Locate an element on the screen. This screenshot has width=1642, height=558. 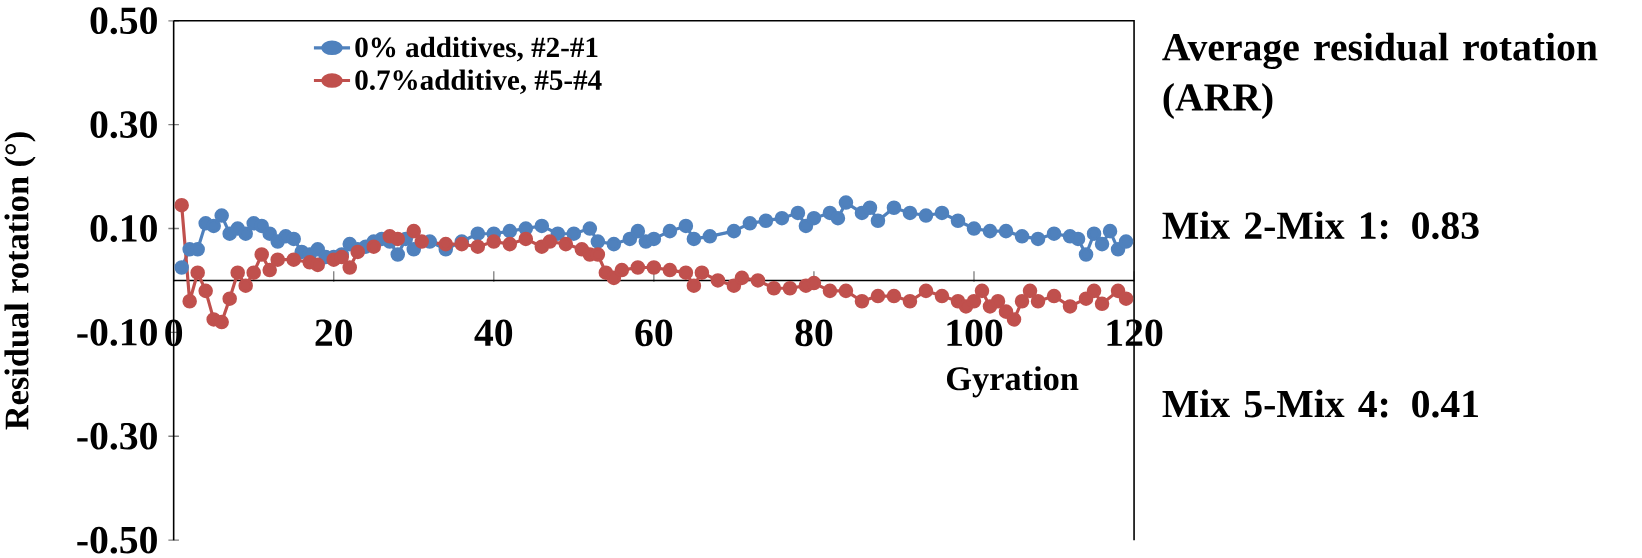
y-tick-label: 0.50 is located at coordinates (123, 21).